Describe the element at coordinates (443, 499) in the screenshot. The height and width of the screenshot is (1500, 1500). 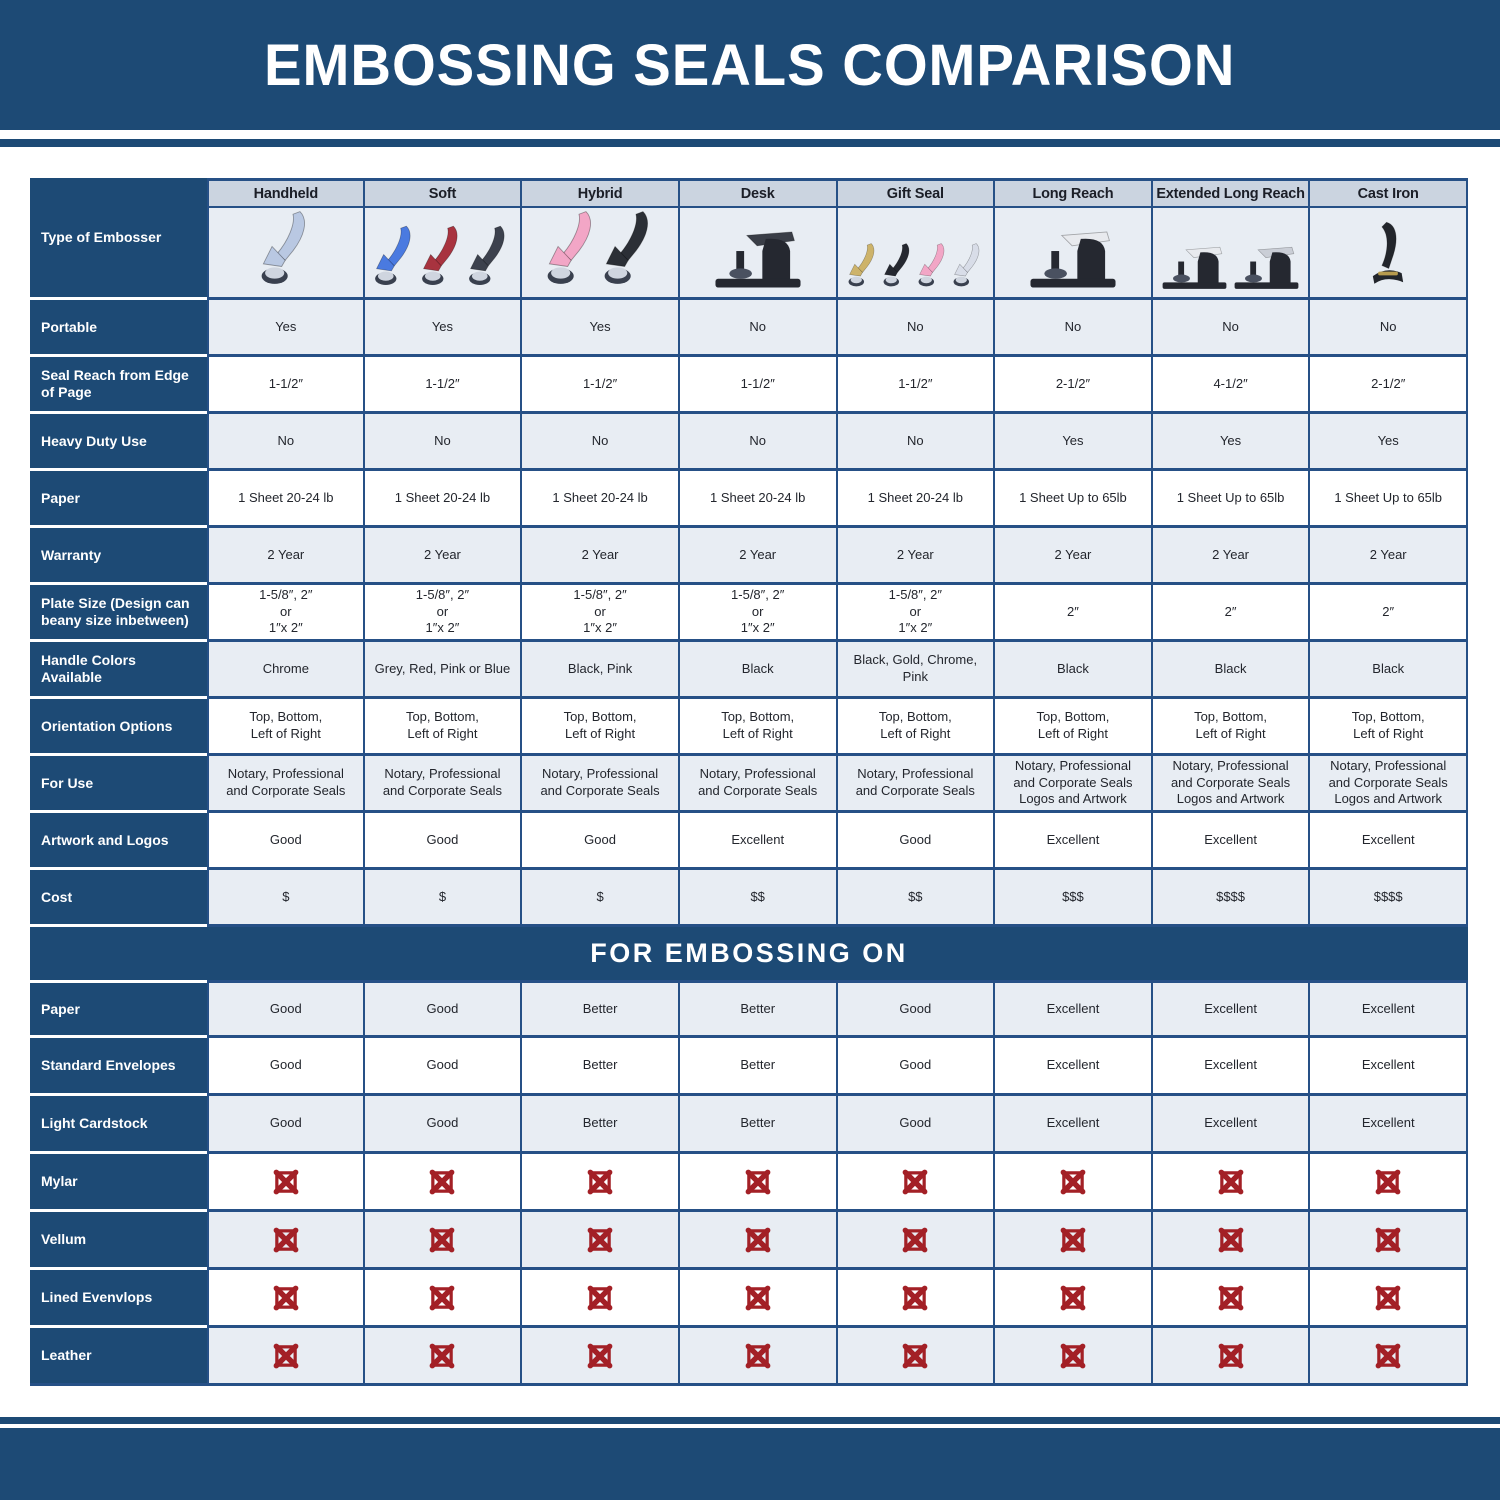
I see `cell-paper-soft: 1 Sheet 20-24 lb` at that location.